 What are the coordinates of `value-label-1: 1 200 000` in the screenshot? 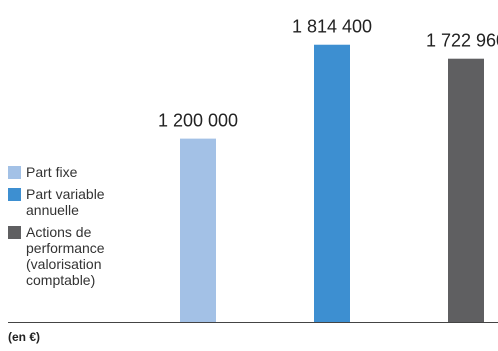 It's located at (198, 121).